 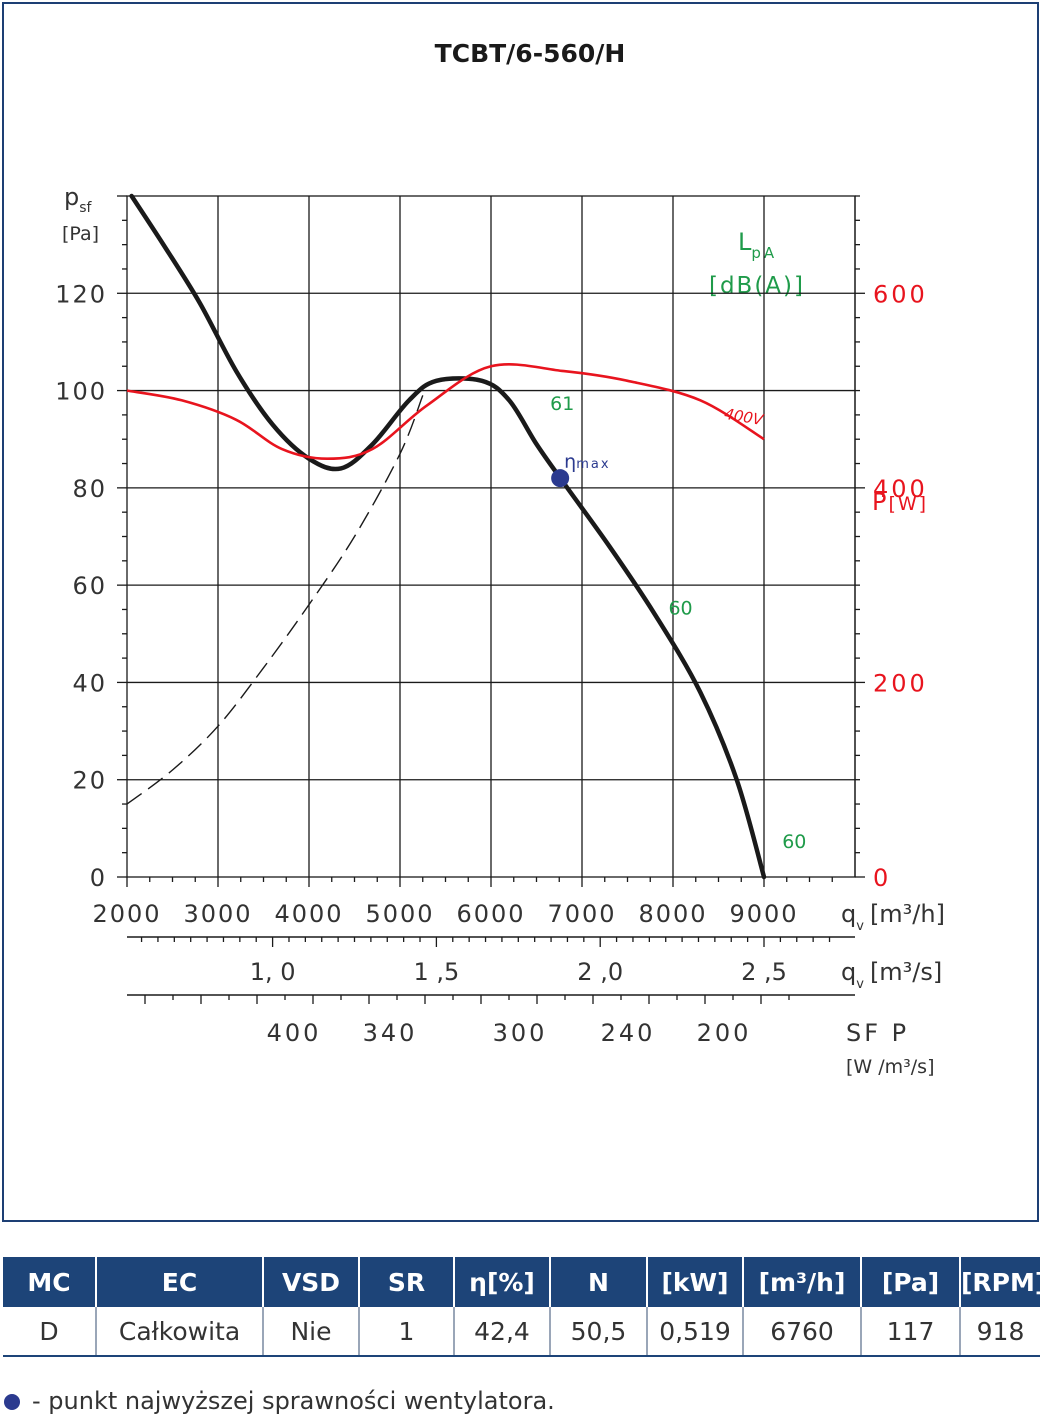 What do you see at coordinates (628, 1033) in the screenshot?
I see `sfp-tick-label: 240` at bounding box center [628, 1033].